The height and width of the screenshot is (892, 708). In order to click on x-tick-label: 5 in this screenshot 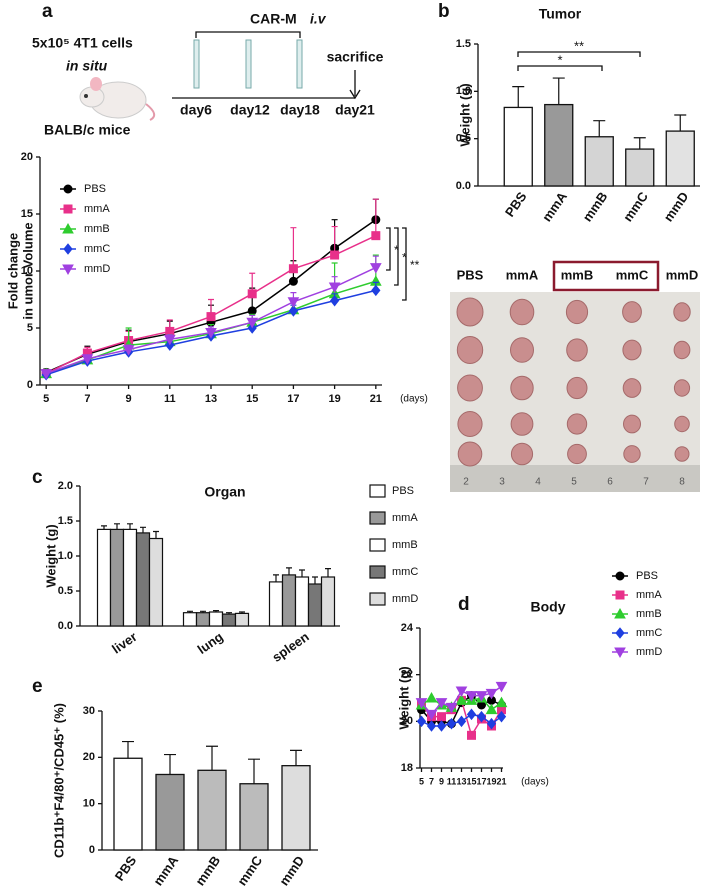, I will do `click(421, 781)`.